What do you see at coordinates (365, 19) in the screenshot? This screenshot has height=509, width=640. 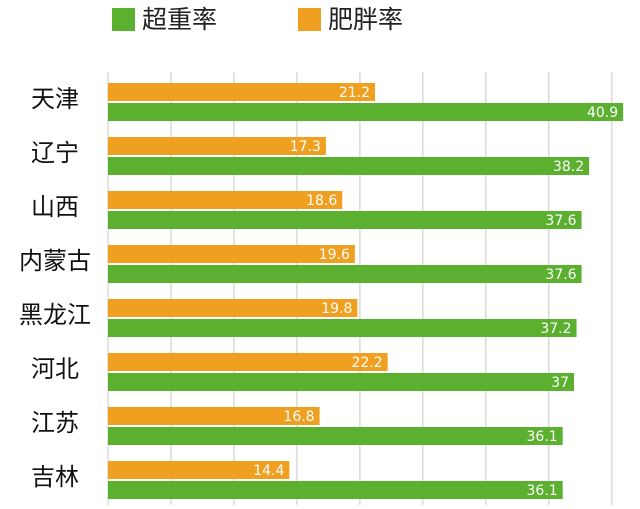 I see `legend-label: 肥胖率` at bounding box center [365, 19].